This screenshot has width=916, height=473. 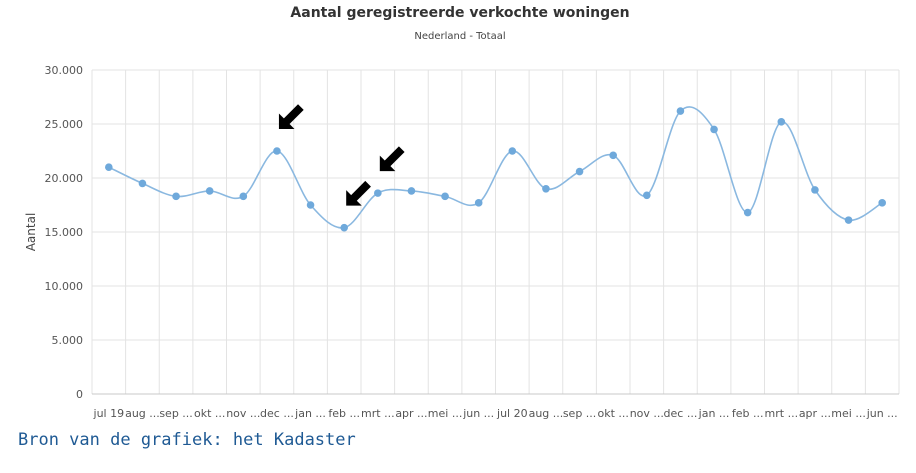 I want to click on source-caption: Bron van de grafiek: het Kadaster, so click(x=187, y=440).